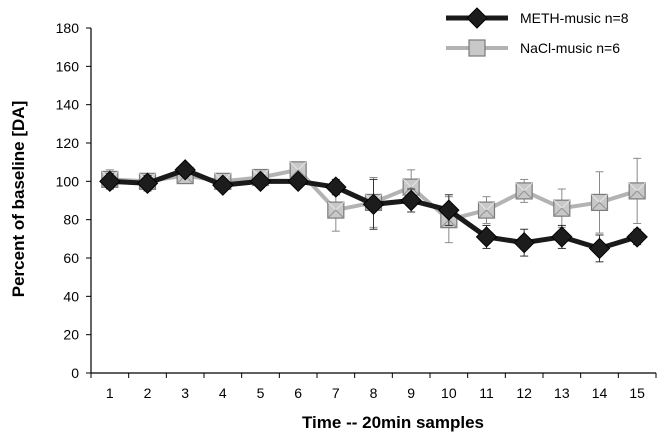 The width and height of the screenshot is (669, 437). What do you see at coordinates (486, 393) in the screenshot?
I see `x-tick-label: 11` at bounding box center [486, 393].